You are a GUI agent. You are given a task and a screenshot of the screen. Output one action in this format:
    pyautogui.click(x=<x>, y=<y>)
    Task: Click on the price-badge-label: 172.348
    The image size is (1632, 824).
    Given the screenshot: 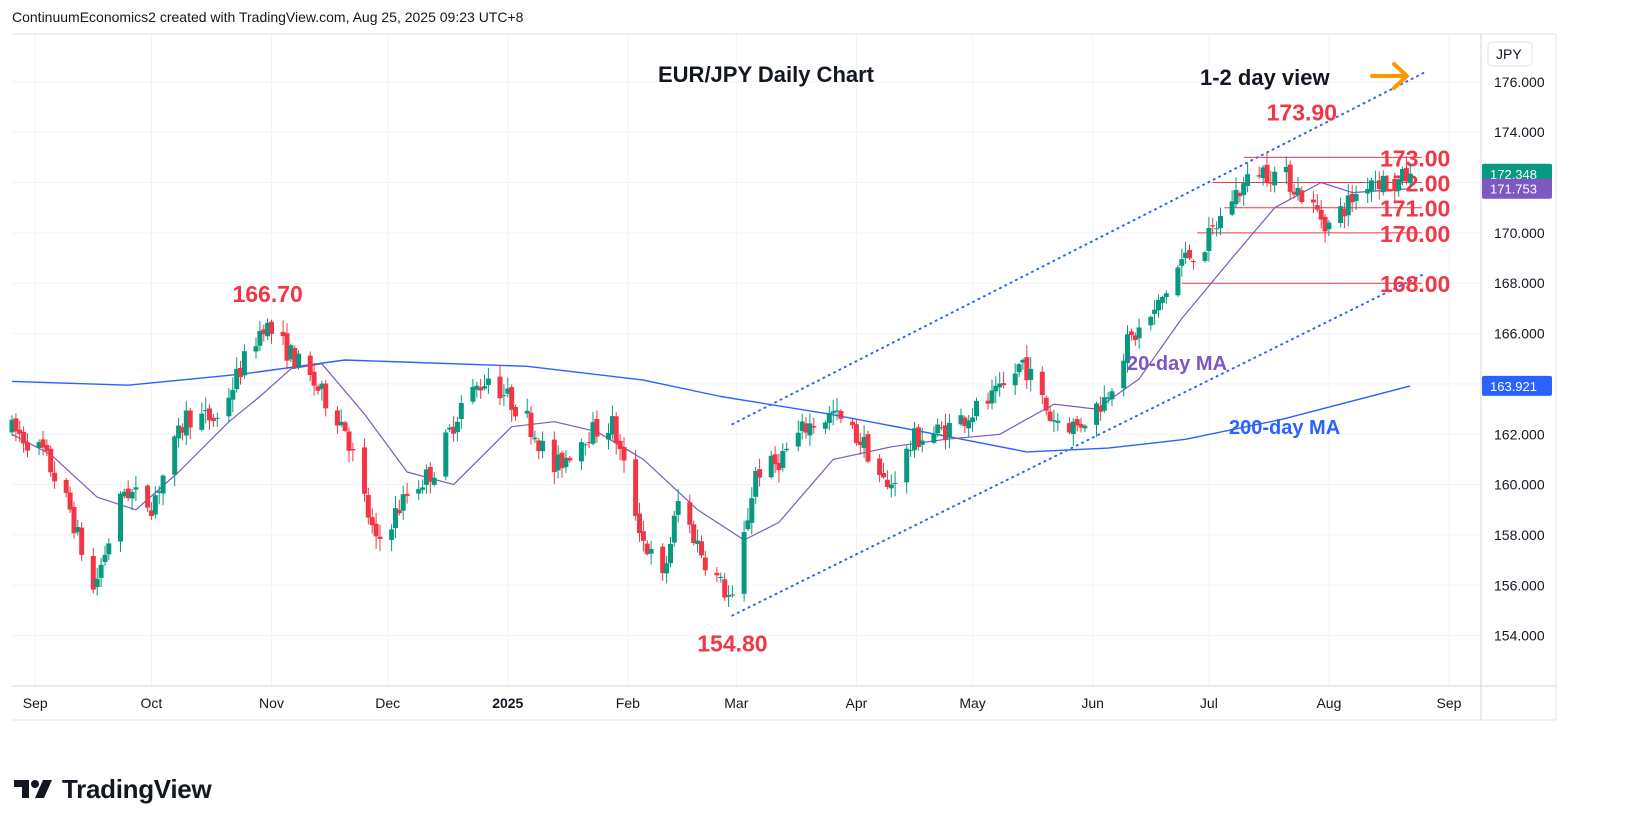 What is the action you would take?
    pyautogui.click(x=1513, y=174)
    